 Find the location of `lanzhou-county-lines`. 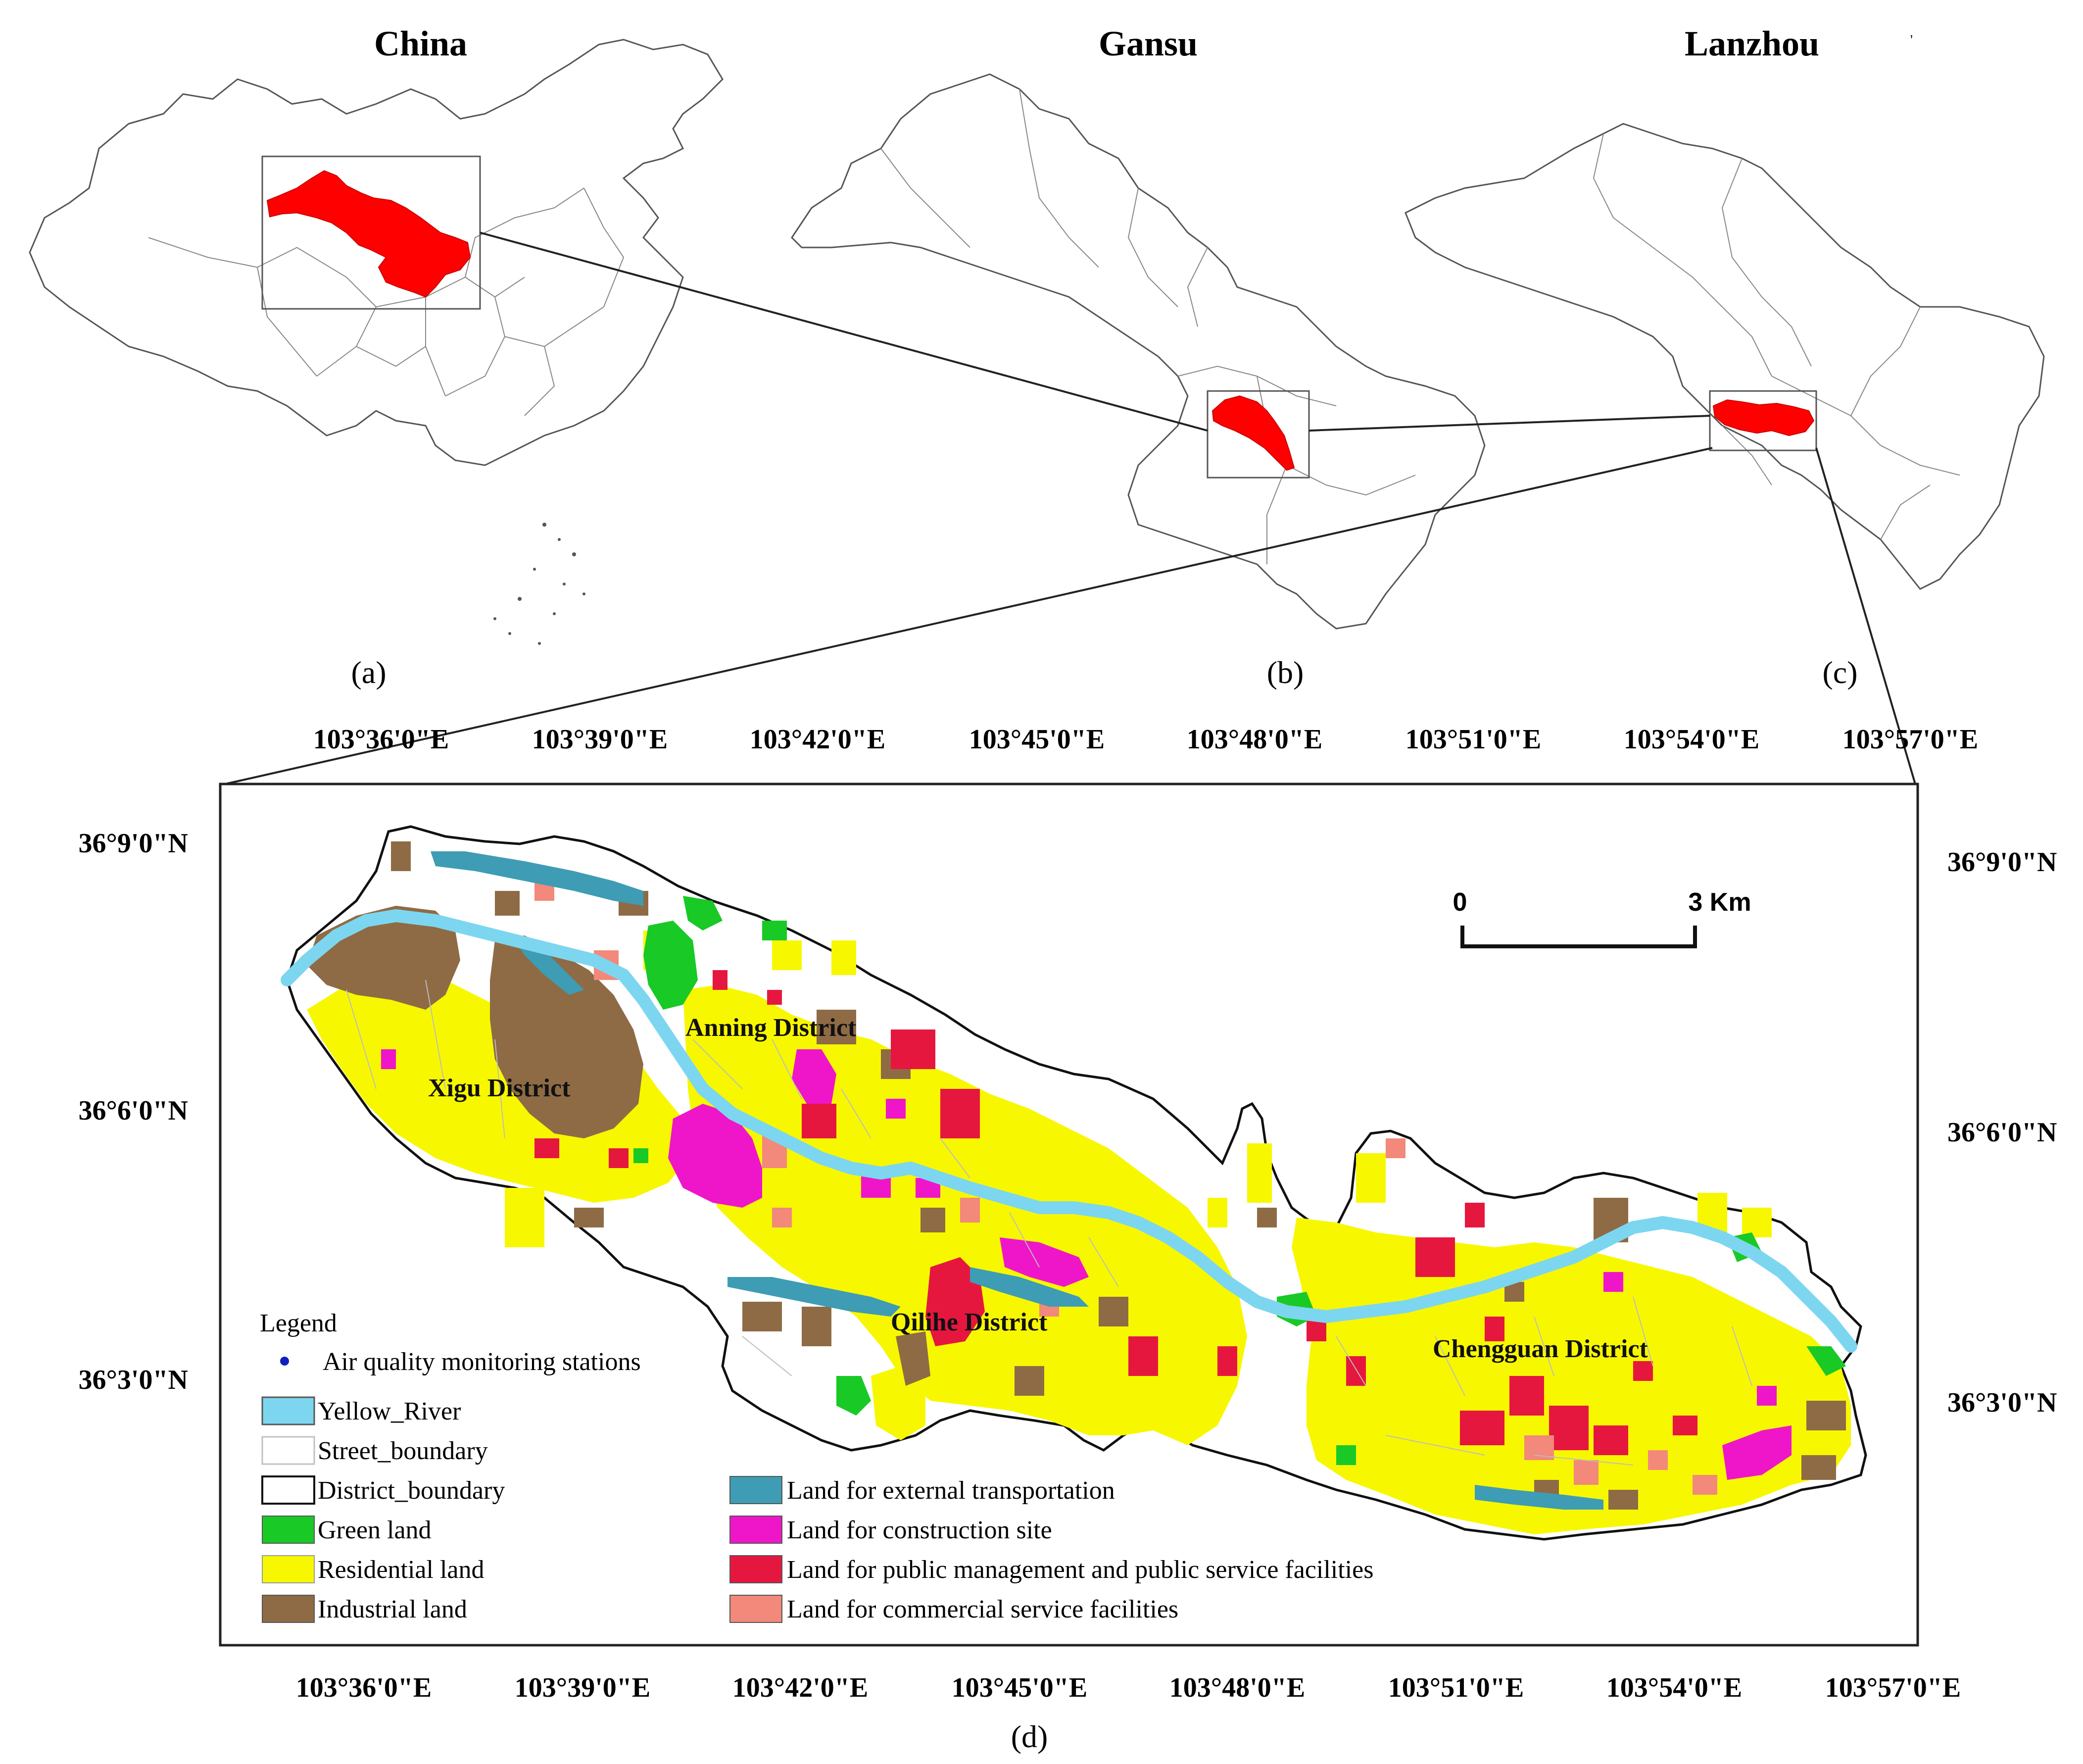

lanzhou-county-lines is located at coordinates (1776, 336).